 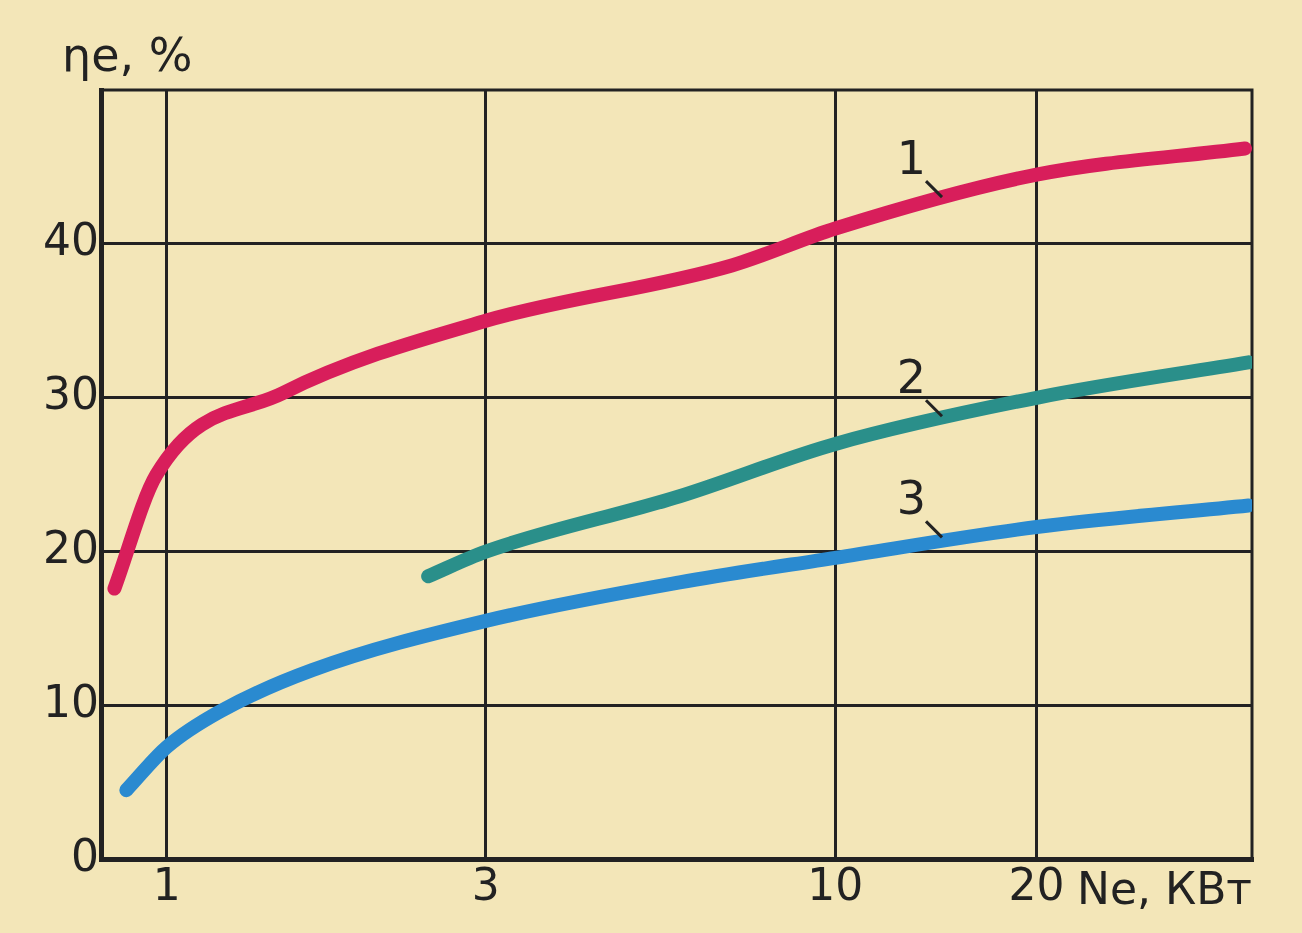 What do you see at coordinates (1036, 885) in the screenshot?
I see `x-tick-label: 20` at bounding box center [1036, 885].